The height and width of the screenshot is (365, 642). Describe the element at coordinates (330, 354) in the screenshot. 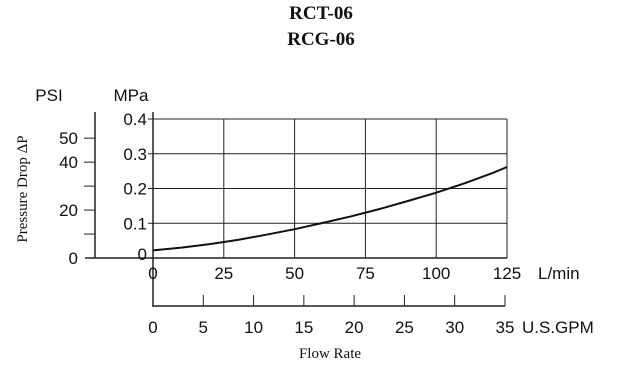

I see `x-axis-title: Flow Rate` at that location.